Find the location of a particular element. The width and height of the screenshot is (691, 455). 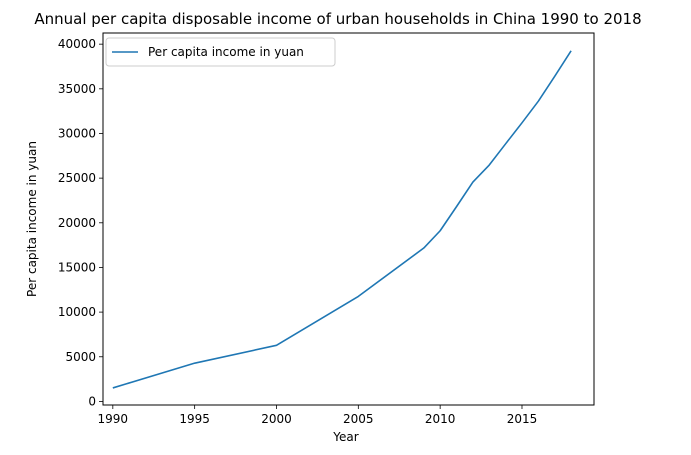

legend-frame is located at coordinates (220, 52).